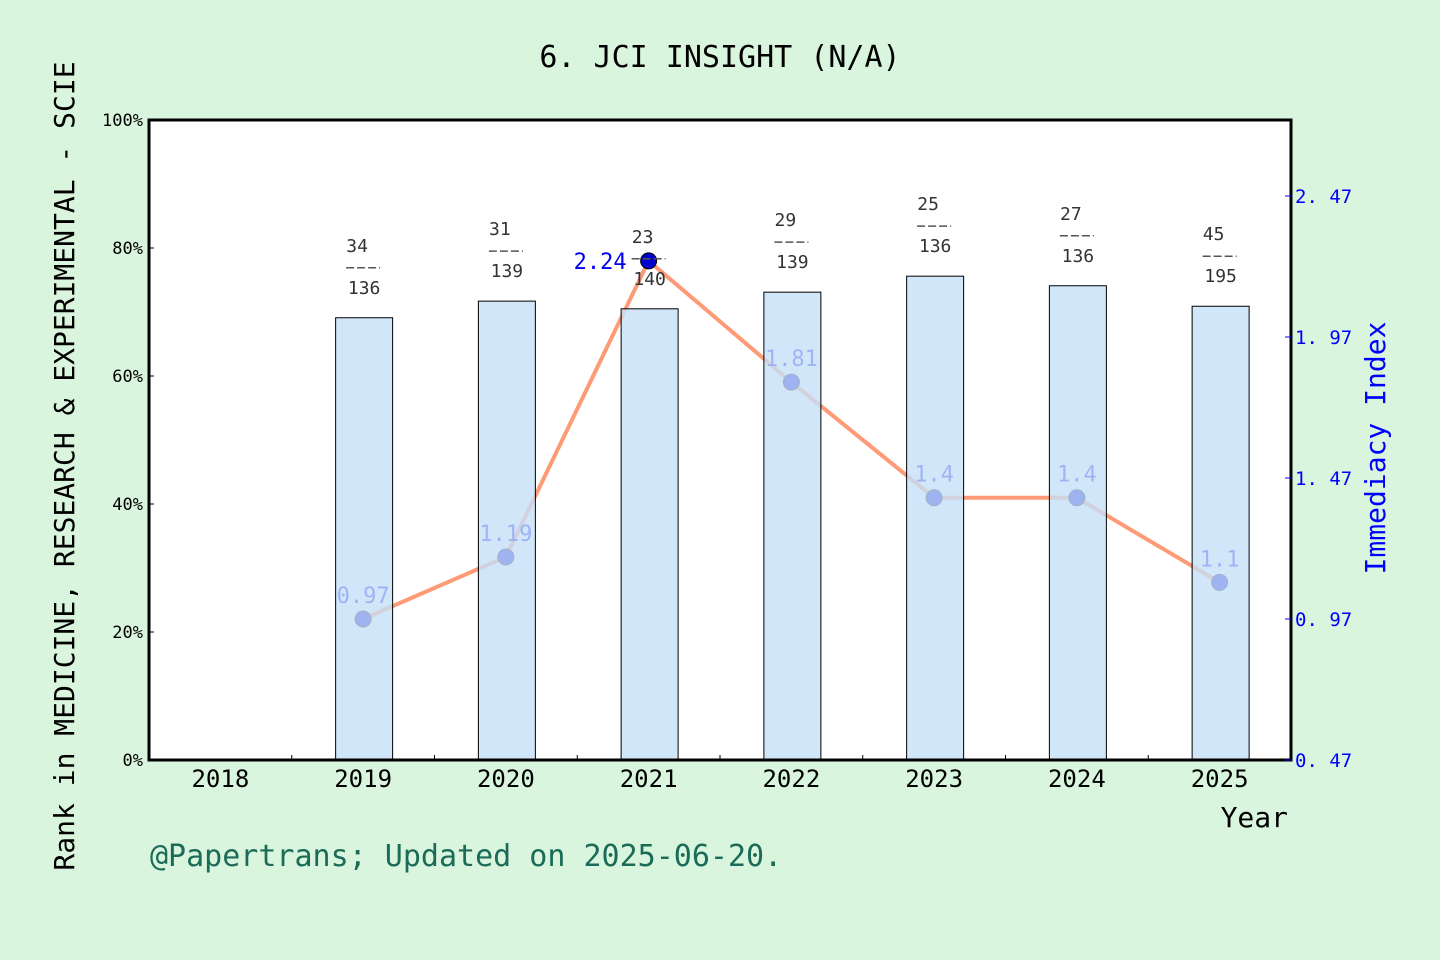 Image resolution: width=1440 pixels, height=960 pixels. What do you see at coordinates (127, 377) in the screenshot?
I see `left-tick-label: 60%` at bounding box center [127, 377].